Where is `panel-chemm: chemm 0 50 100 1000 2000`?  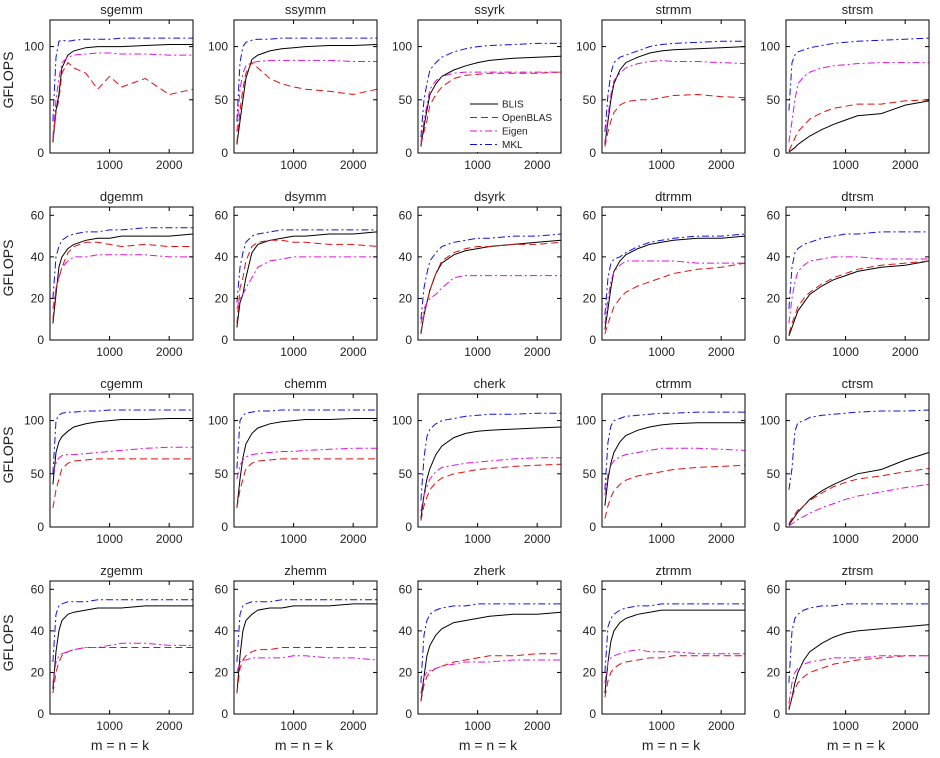 panel-chemm: chemm 0 50 100 1000 2000 is located at coordinates (293, 461).